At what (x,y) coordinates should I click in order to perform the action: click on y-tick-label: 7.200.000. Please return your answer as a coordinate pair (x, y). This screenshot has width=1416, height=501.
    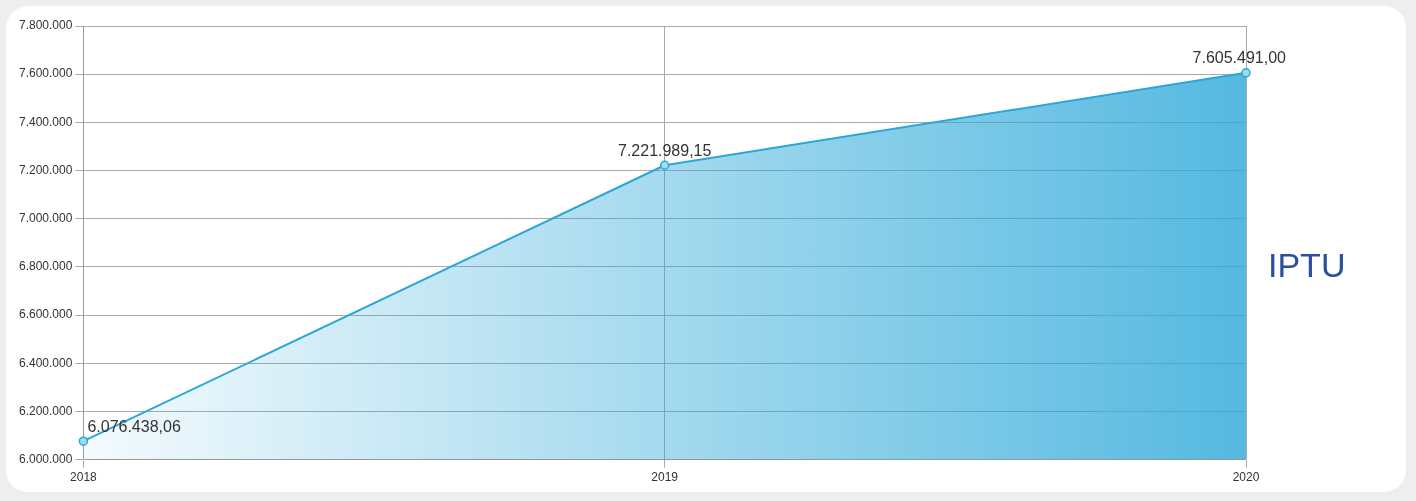
    Looking at the image, I should click on (45, 169).